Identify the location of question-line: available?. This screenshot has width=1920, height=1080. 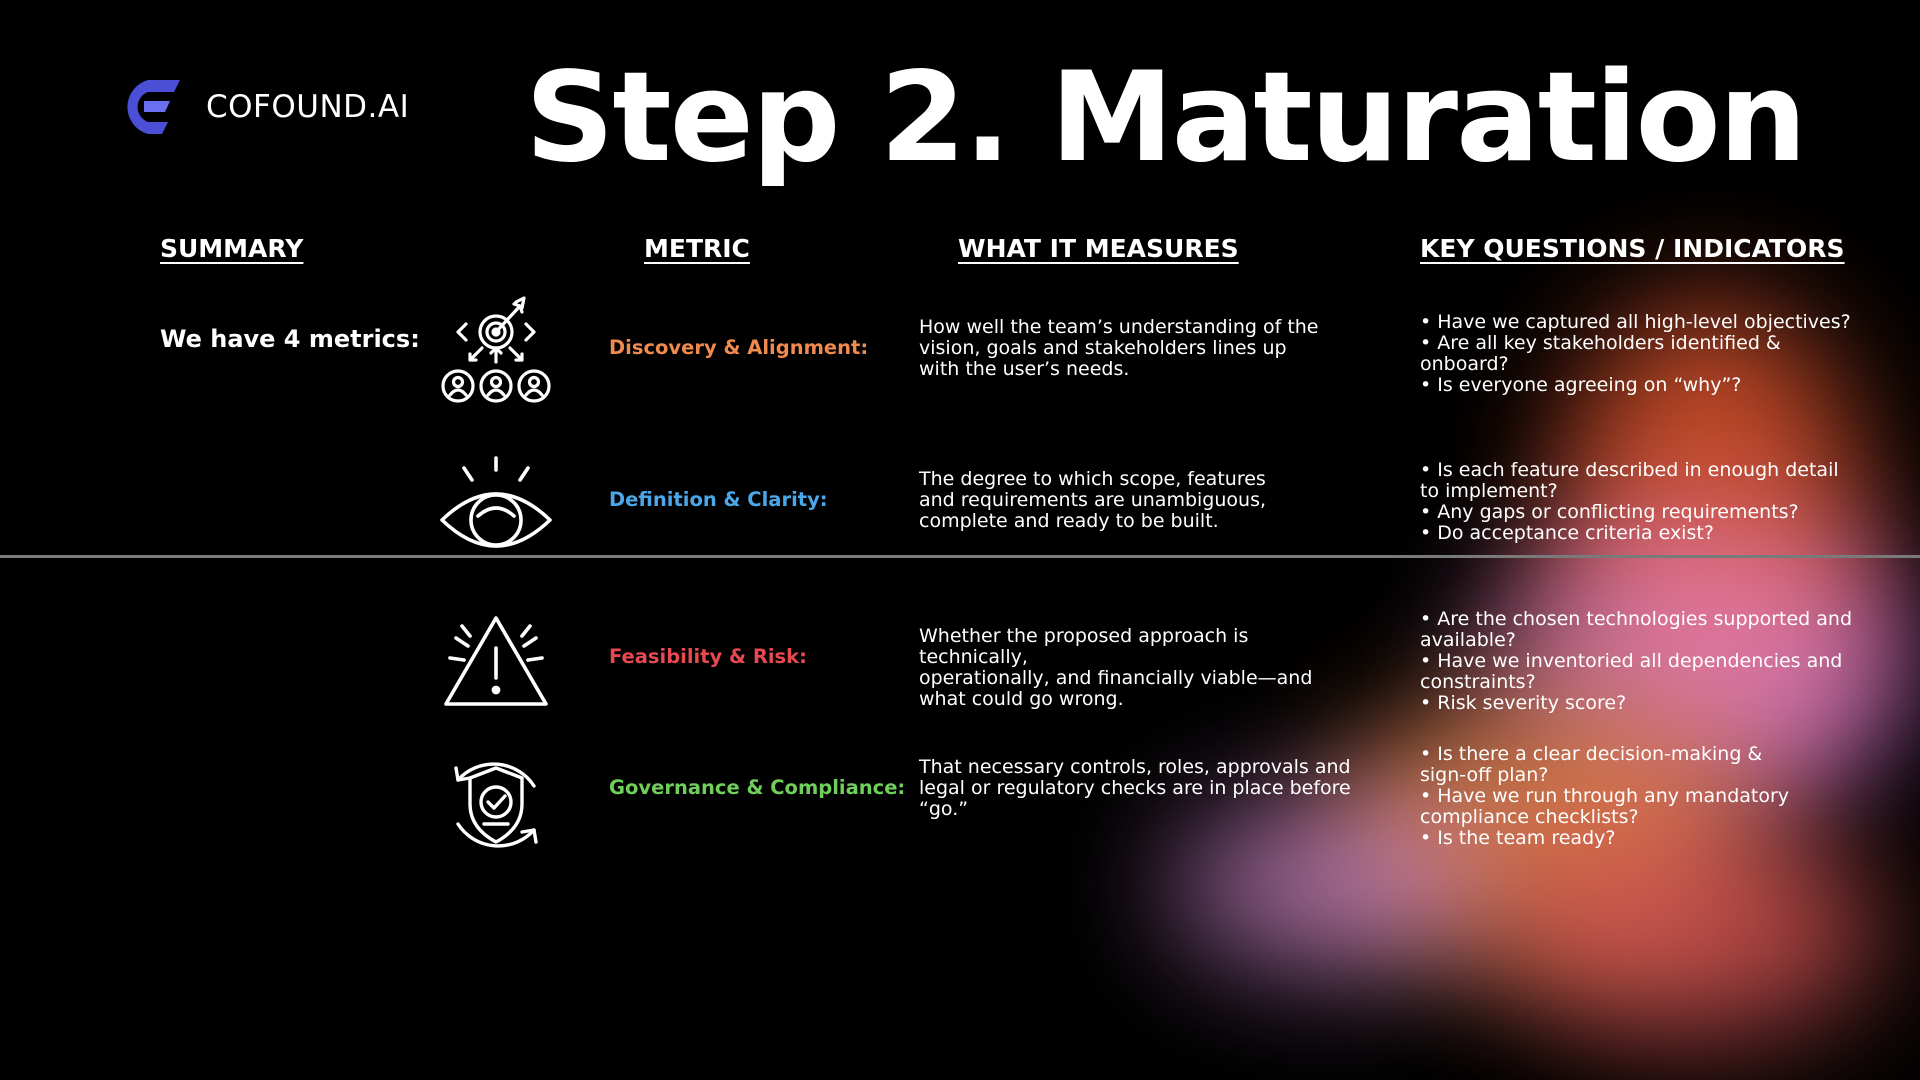
(1468, 640).